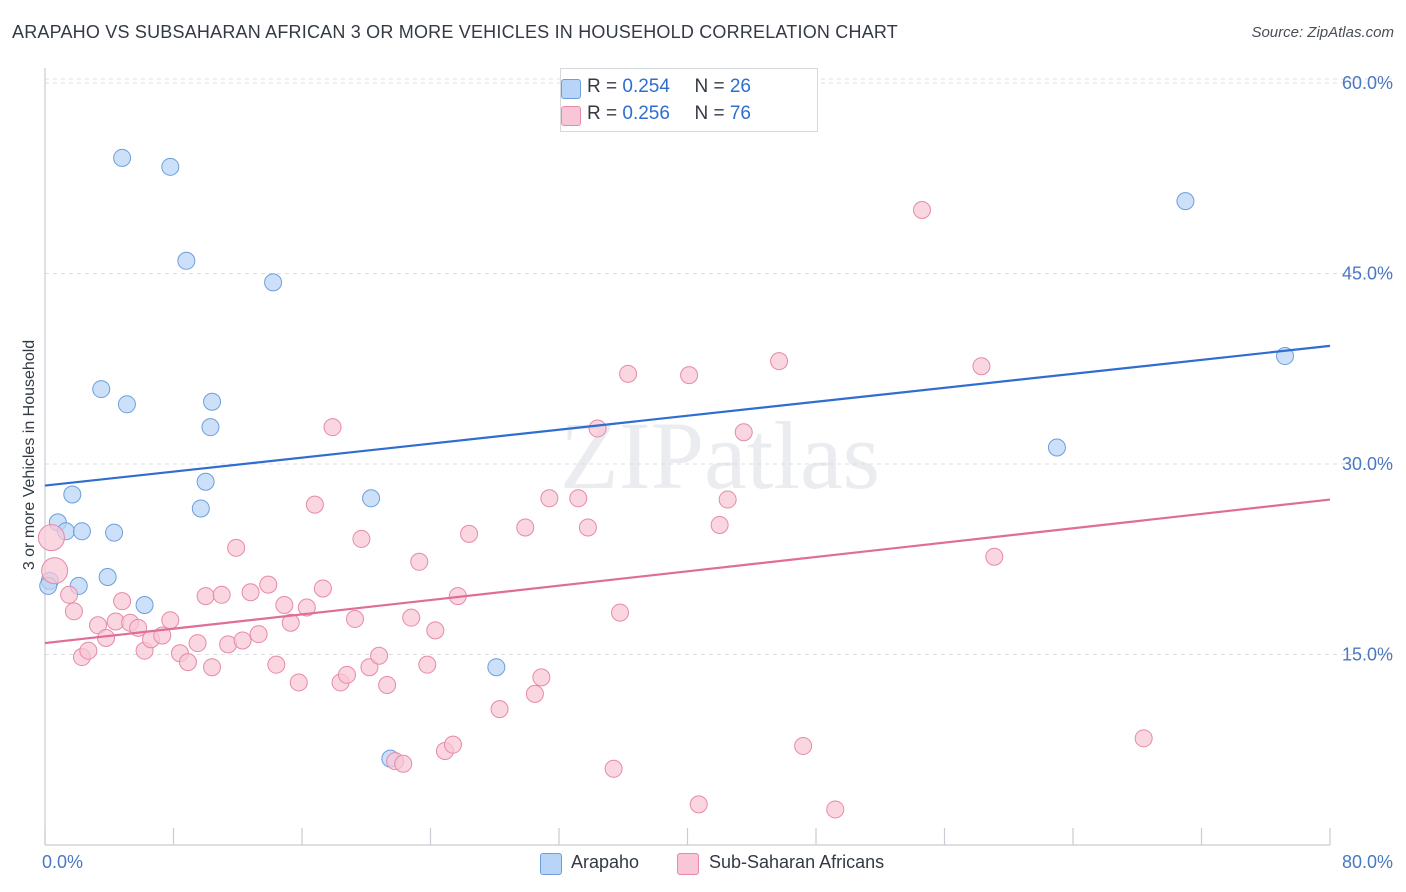  Describe the element at coordinates (720, 455) in the screenshot. I see `watermark: ZIPatlas` at that location.